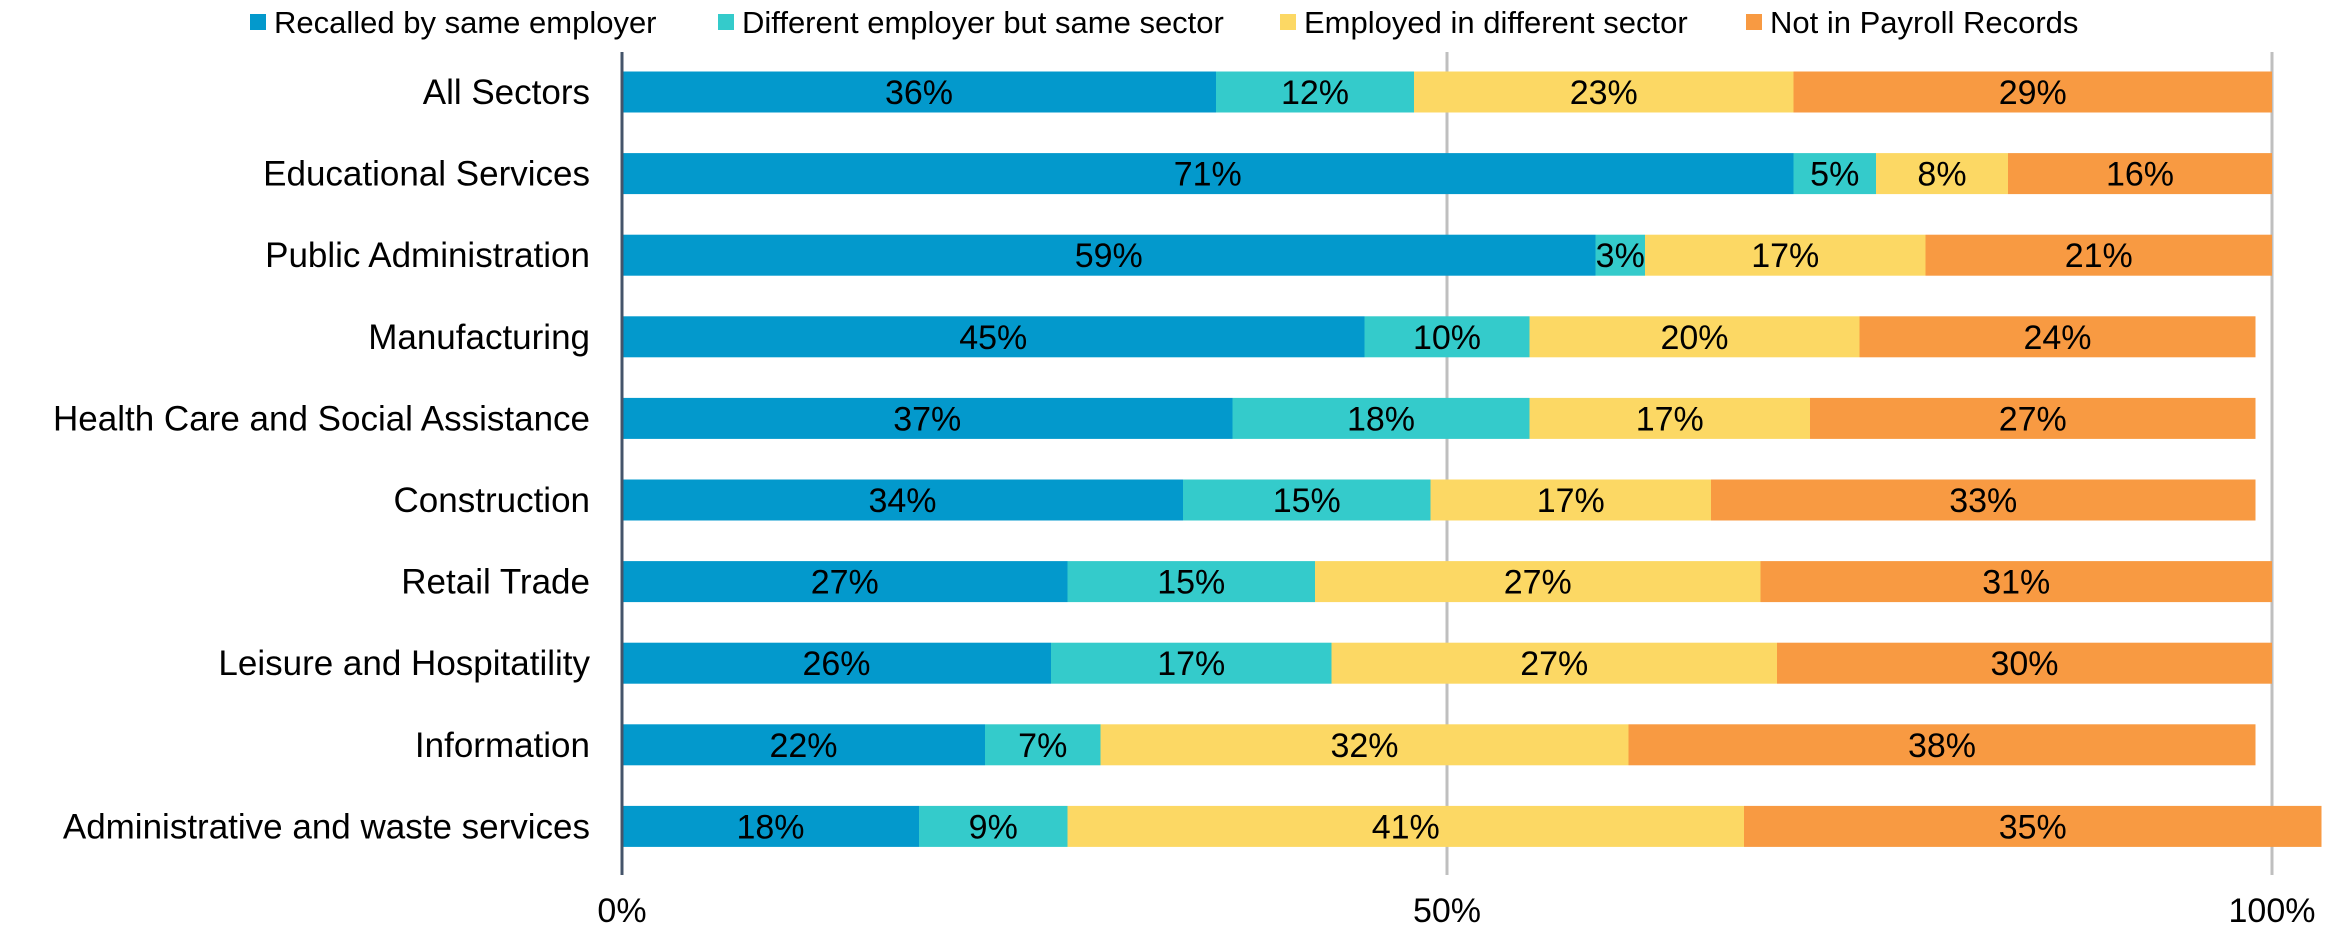 The height and width of the screenshot is (938, 2336). I want to click on category-label-3: Manufacturing, so click(479, 337).